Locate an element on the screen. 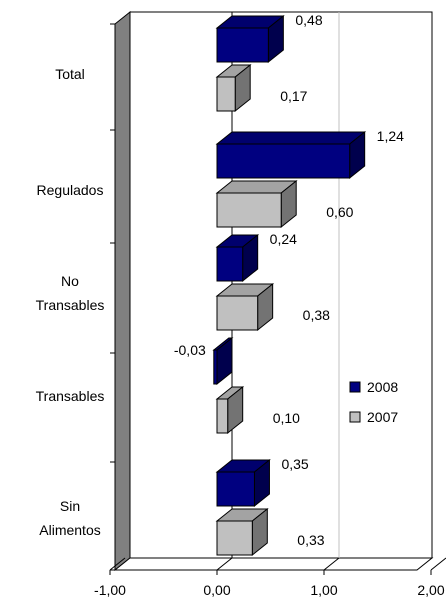  x-tick-label: 2,00 is located at coordinates (430, 590).